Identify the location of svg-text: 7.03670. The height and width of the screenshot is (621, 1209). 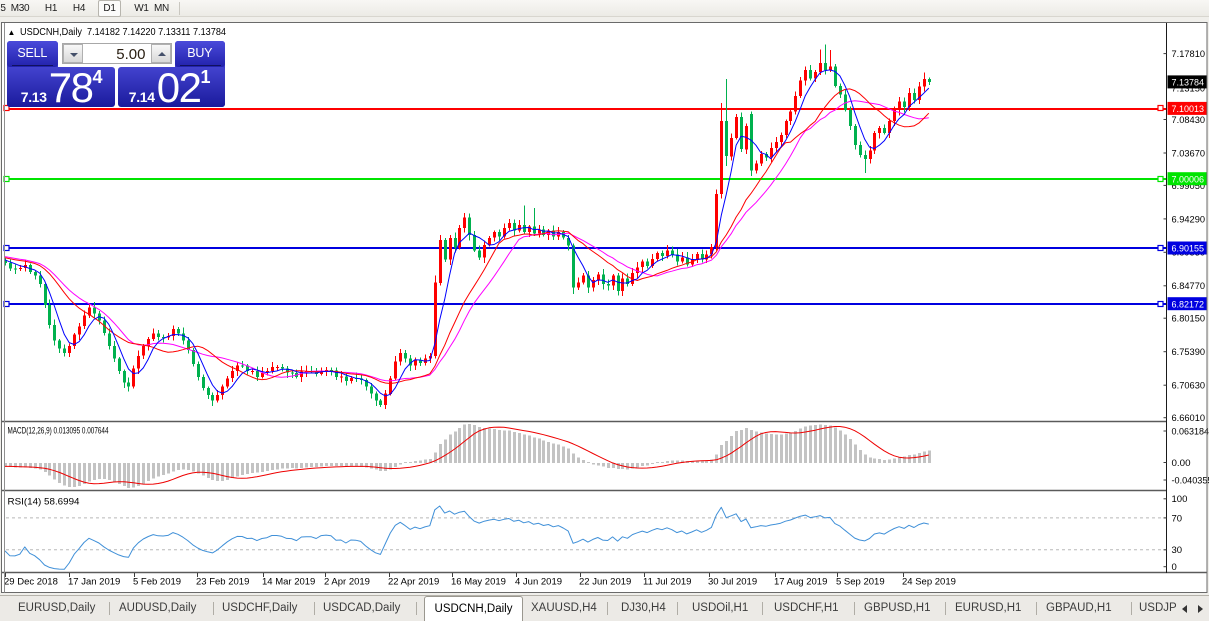
(1189, 153).